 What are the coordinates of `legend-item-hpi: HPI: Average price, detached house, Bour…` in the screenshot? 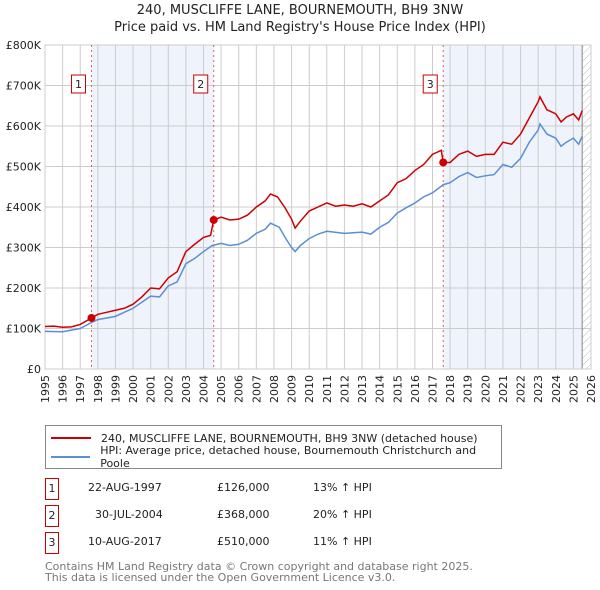 It's located at (276, 457).